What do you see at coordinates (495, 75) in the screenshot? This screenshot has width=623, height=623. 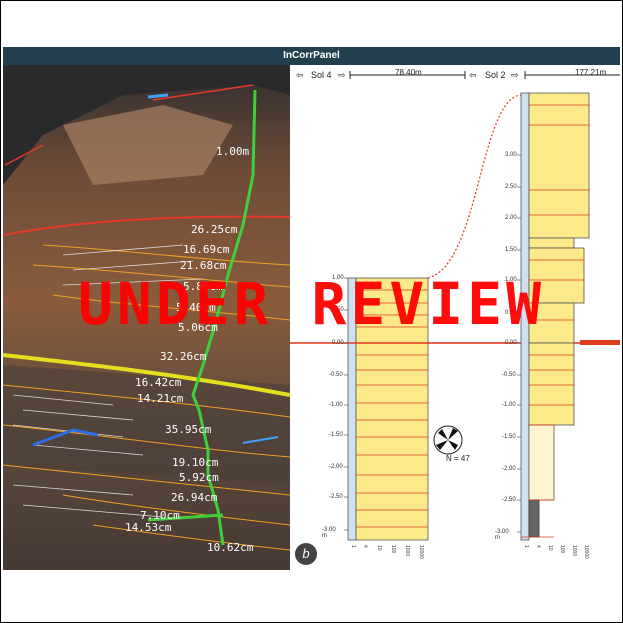 I see `sol-b-label: Sol 2` at bounding box center [495, 75].